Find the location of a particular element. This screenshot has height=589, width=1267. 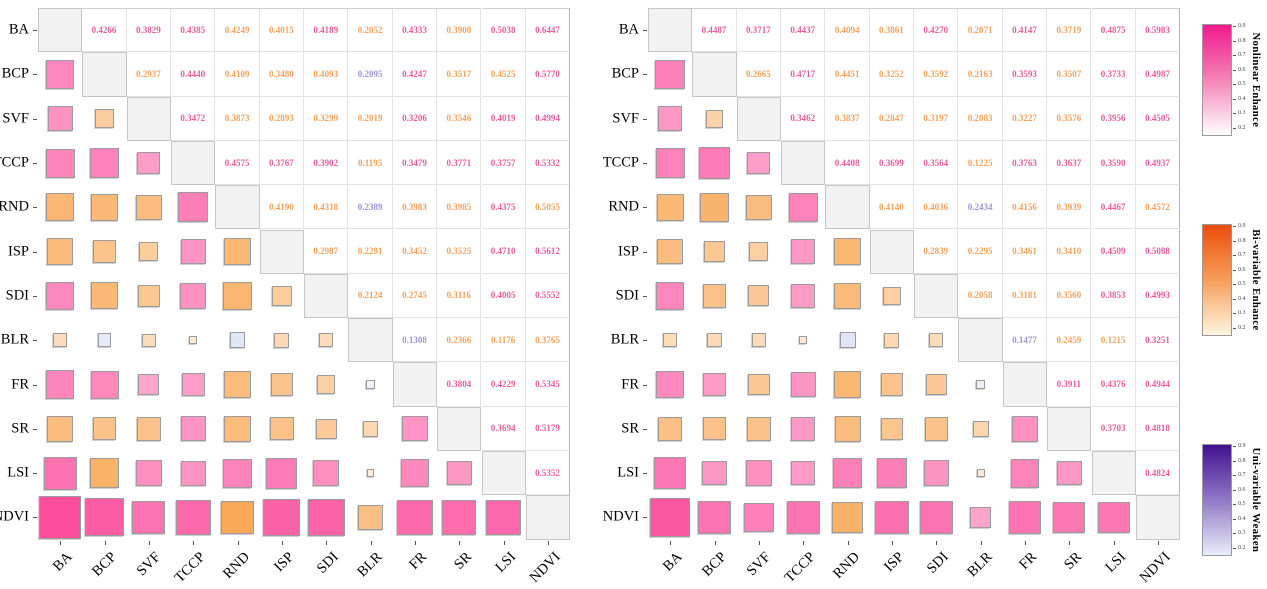

square-lsi-isp is located at coordinates (892, 473).